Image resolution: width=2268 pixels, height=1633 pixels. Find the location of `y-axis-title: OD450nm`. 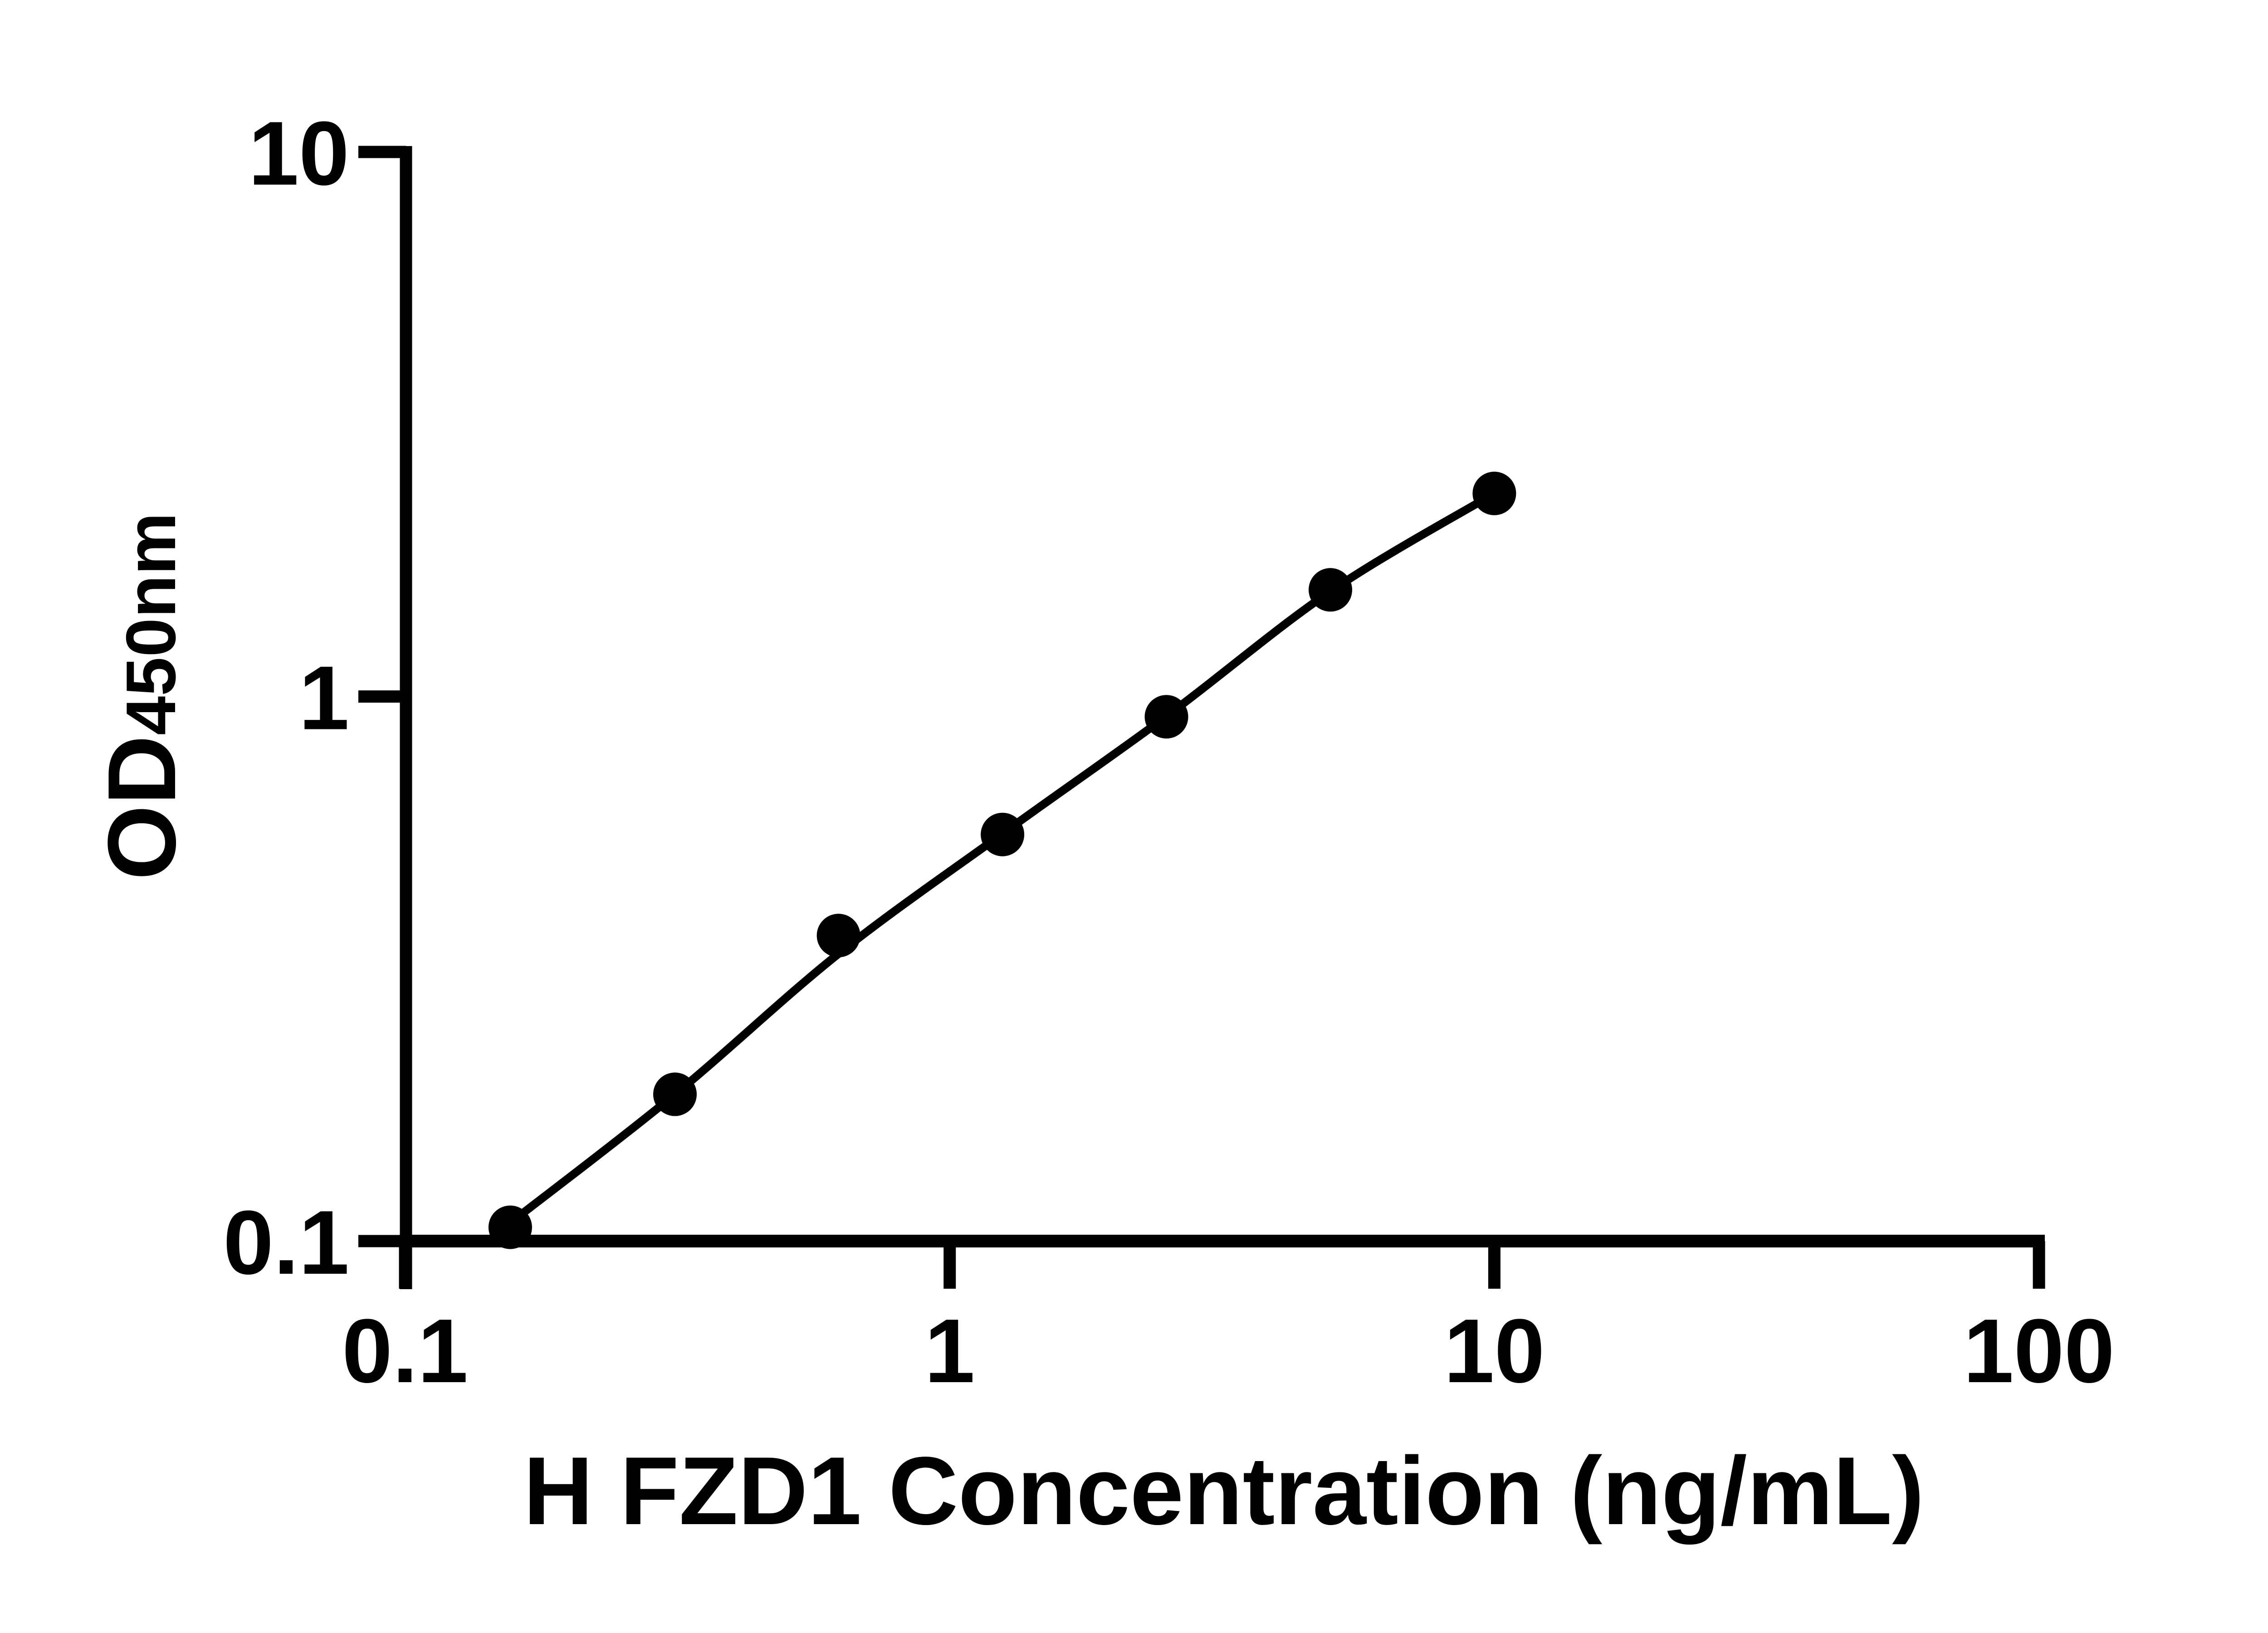

y-axis-title: OD450nm is located at coordinates (142, 696).